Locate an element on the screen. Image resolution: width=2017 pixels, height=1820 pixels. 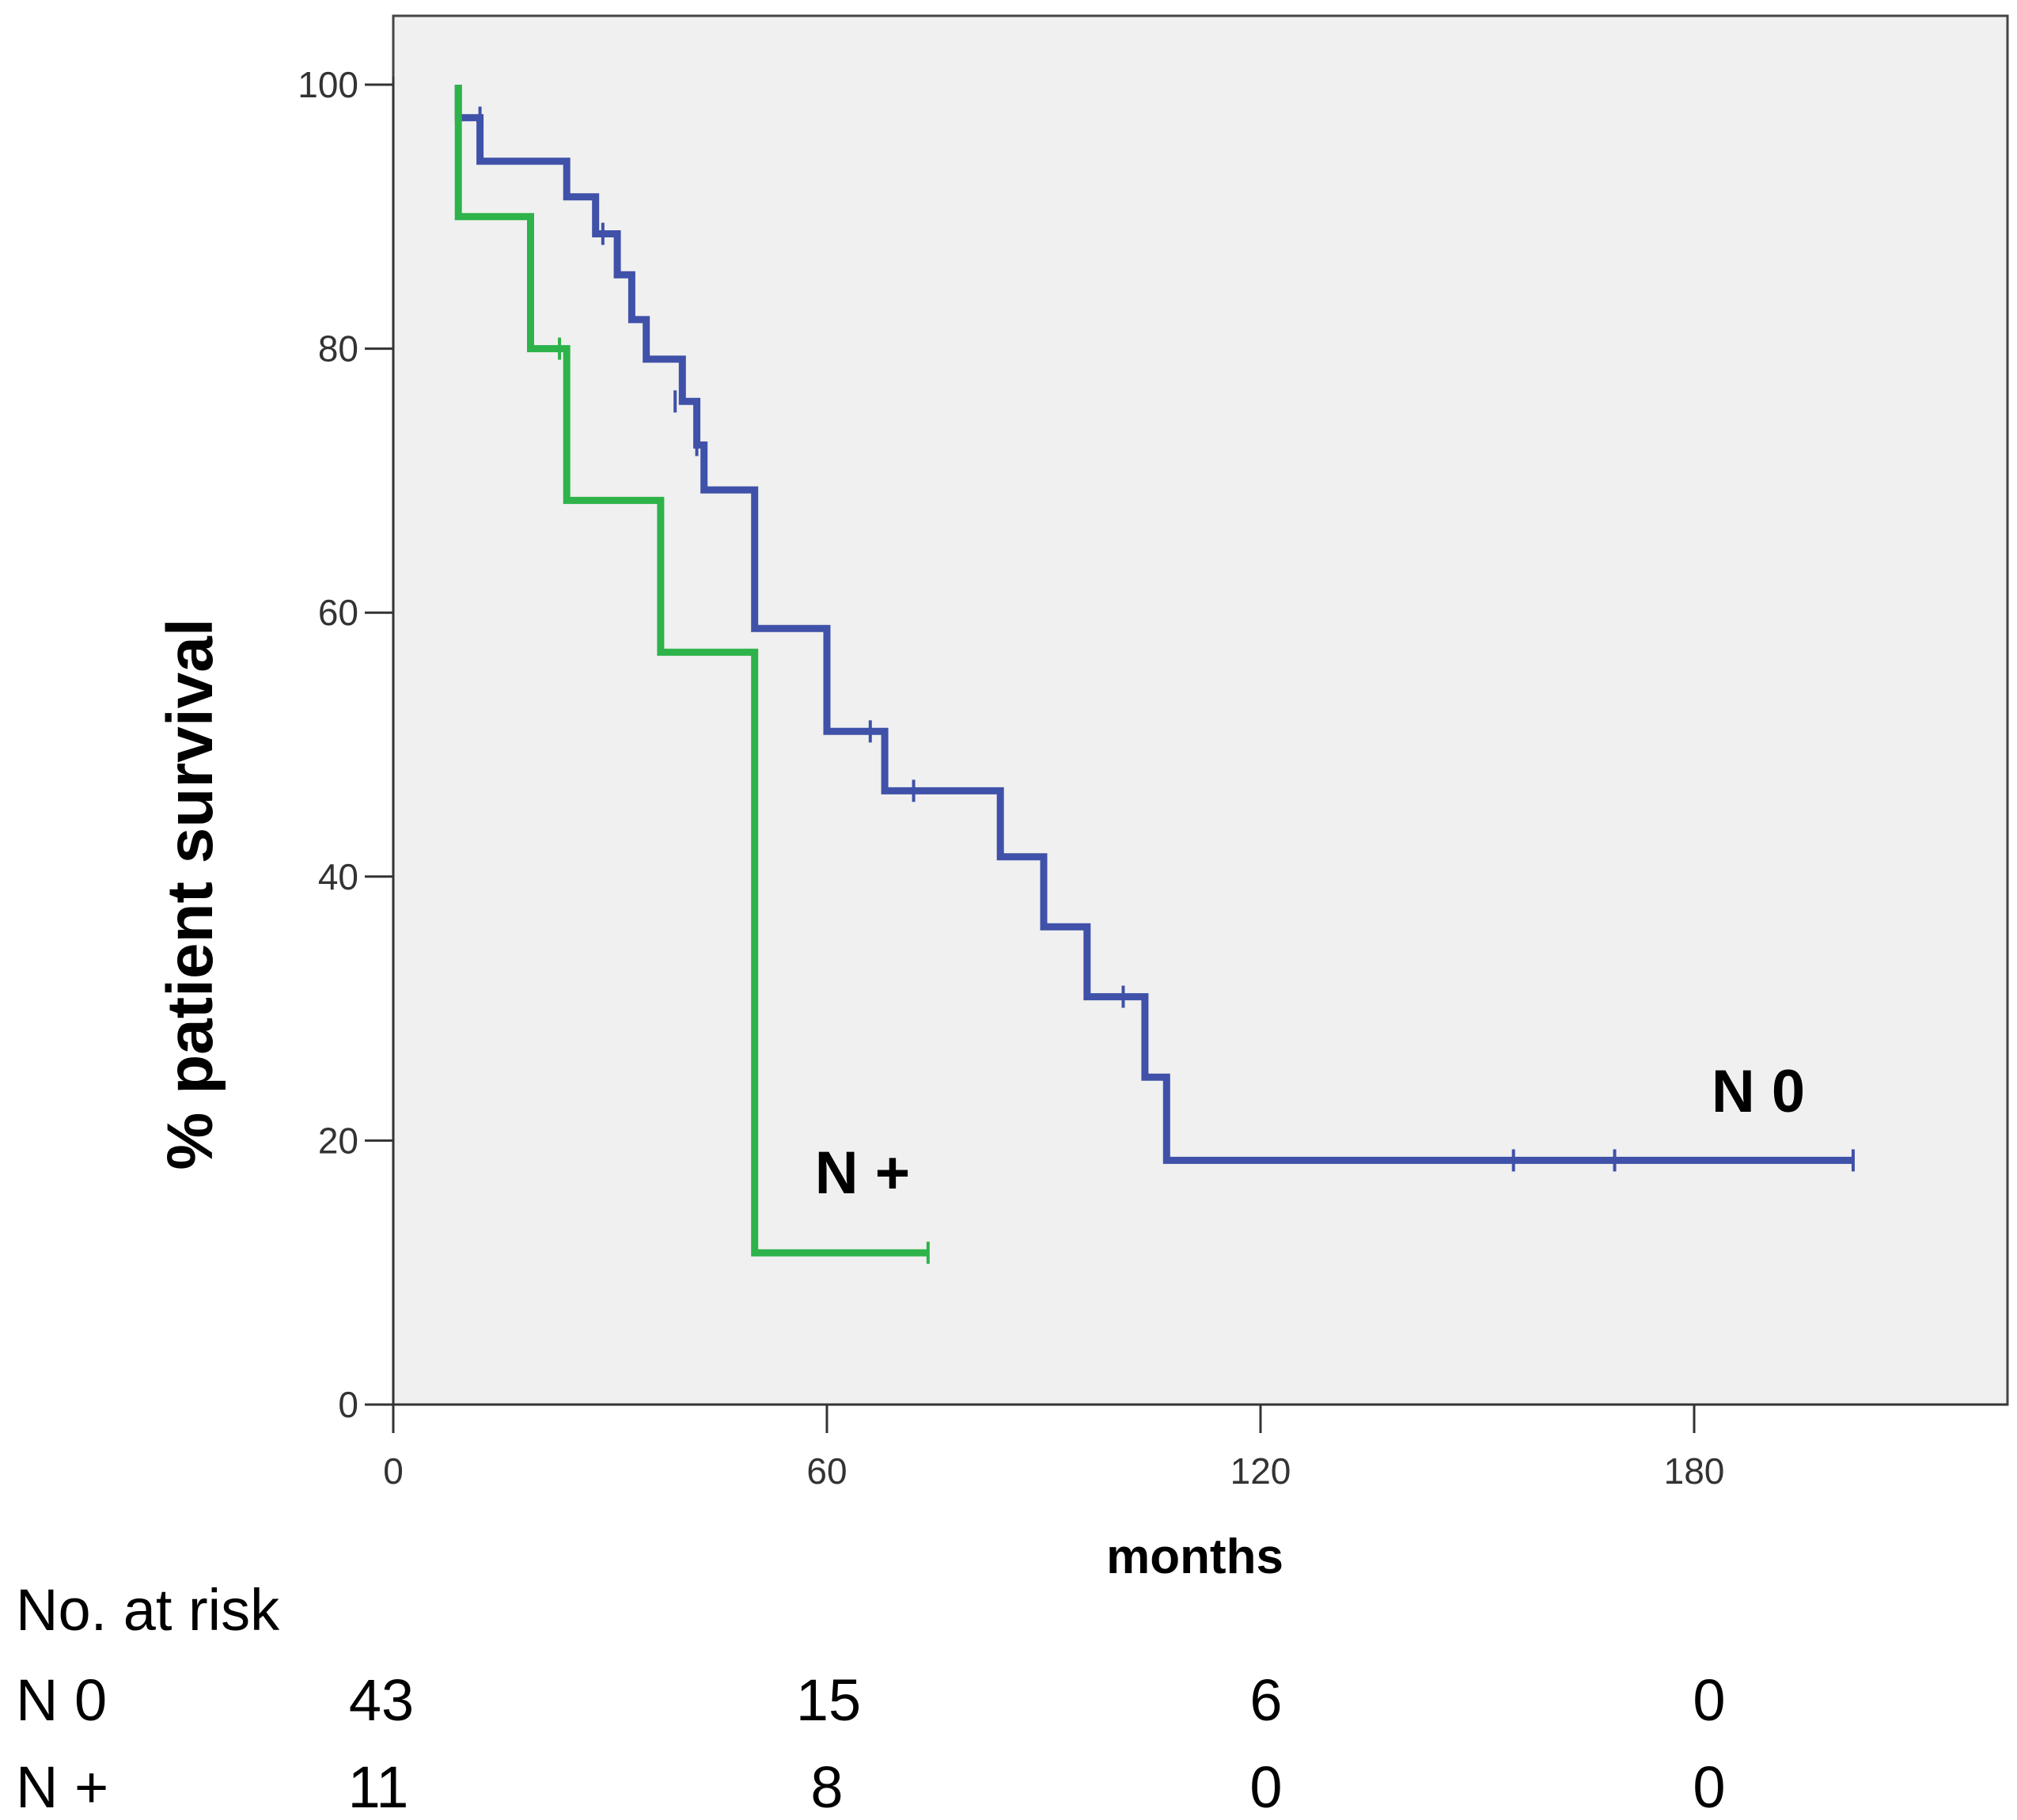
risk-n0-120: 6 is located at coordinates (1266, 1700).